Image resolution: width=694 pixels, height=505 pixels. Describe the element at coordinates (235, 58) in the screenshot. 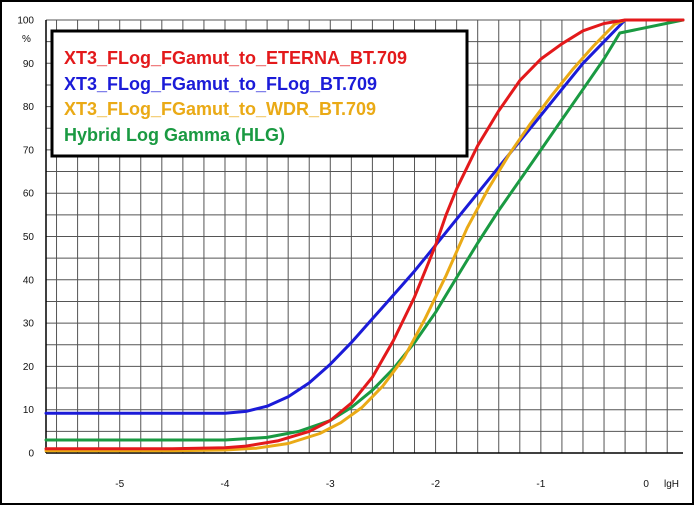

I see `legend-entry-eterna: XT3_FLog_FGamut_to_ETERNA_BT.709` at that location.